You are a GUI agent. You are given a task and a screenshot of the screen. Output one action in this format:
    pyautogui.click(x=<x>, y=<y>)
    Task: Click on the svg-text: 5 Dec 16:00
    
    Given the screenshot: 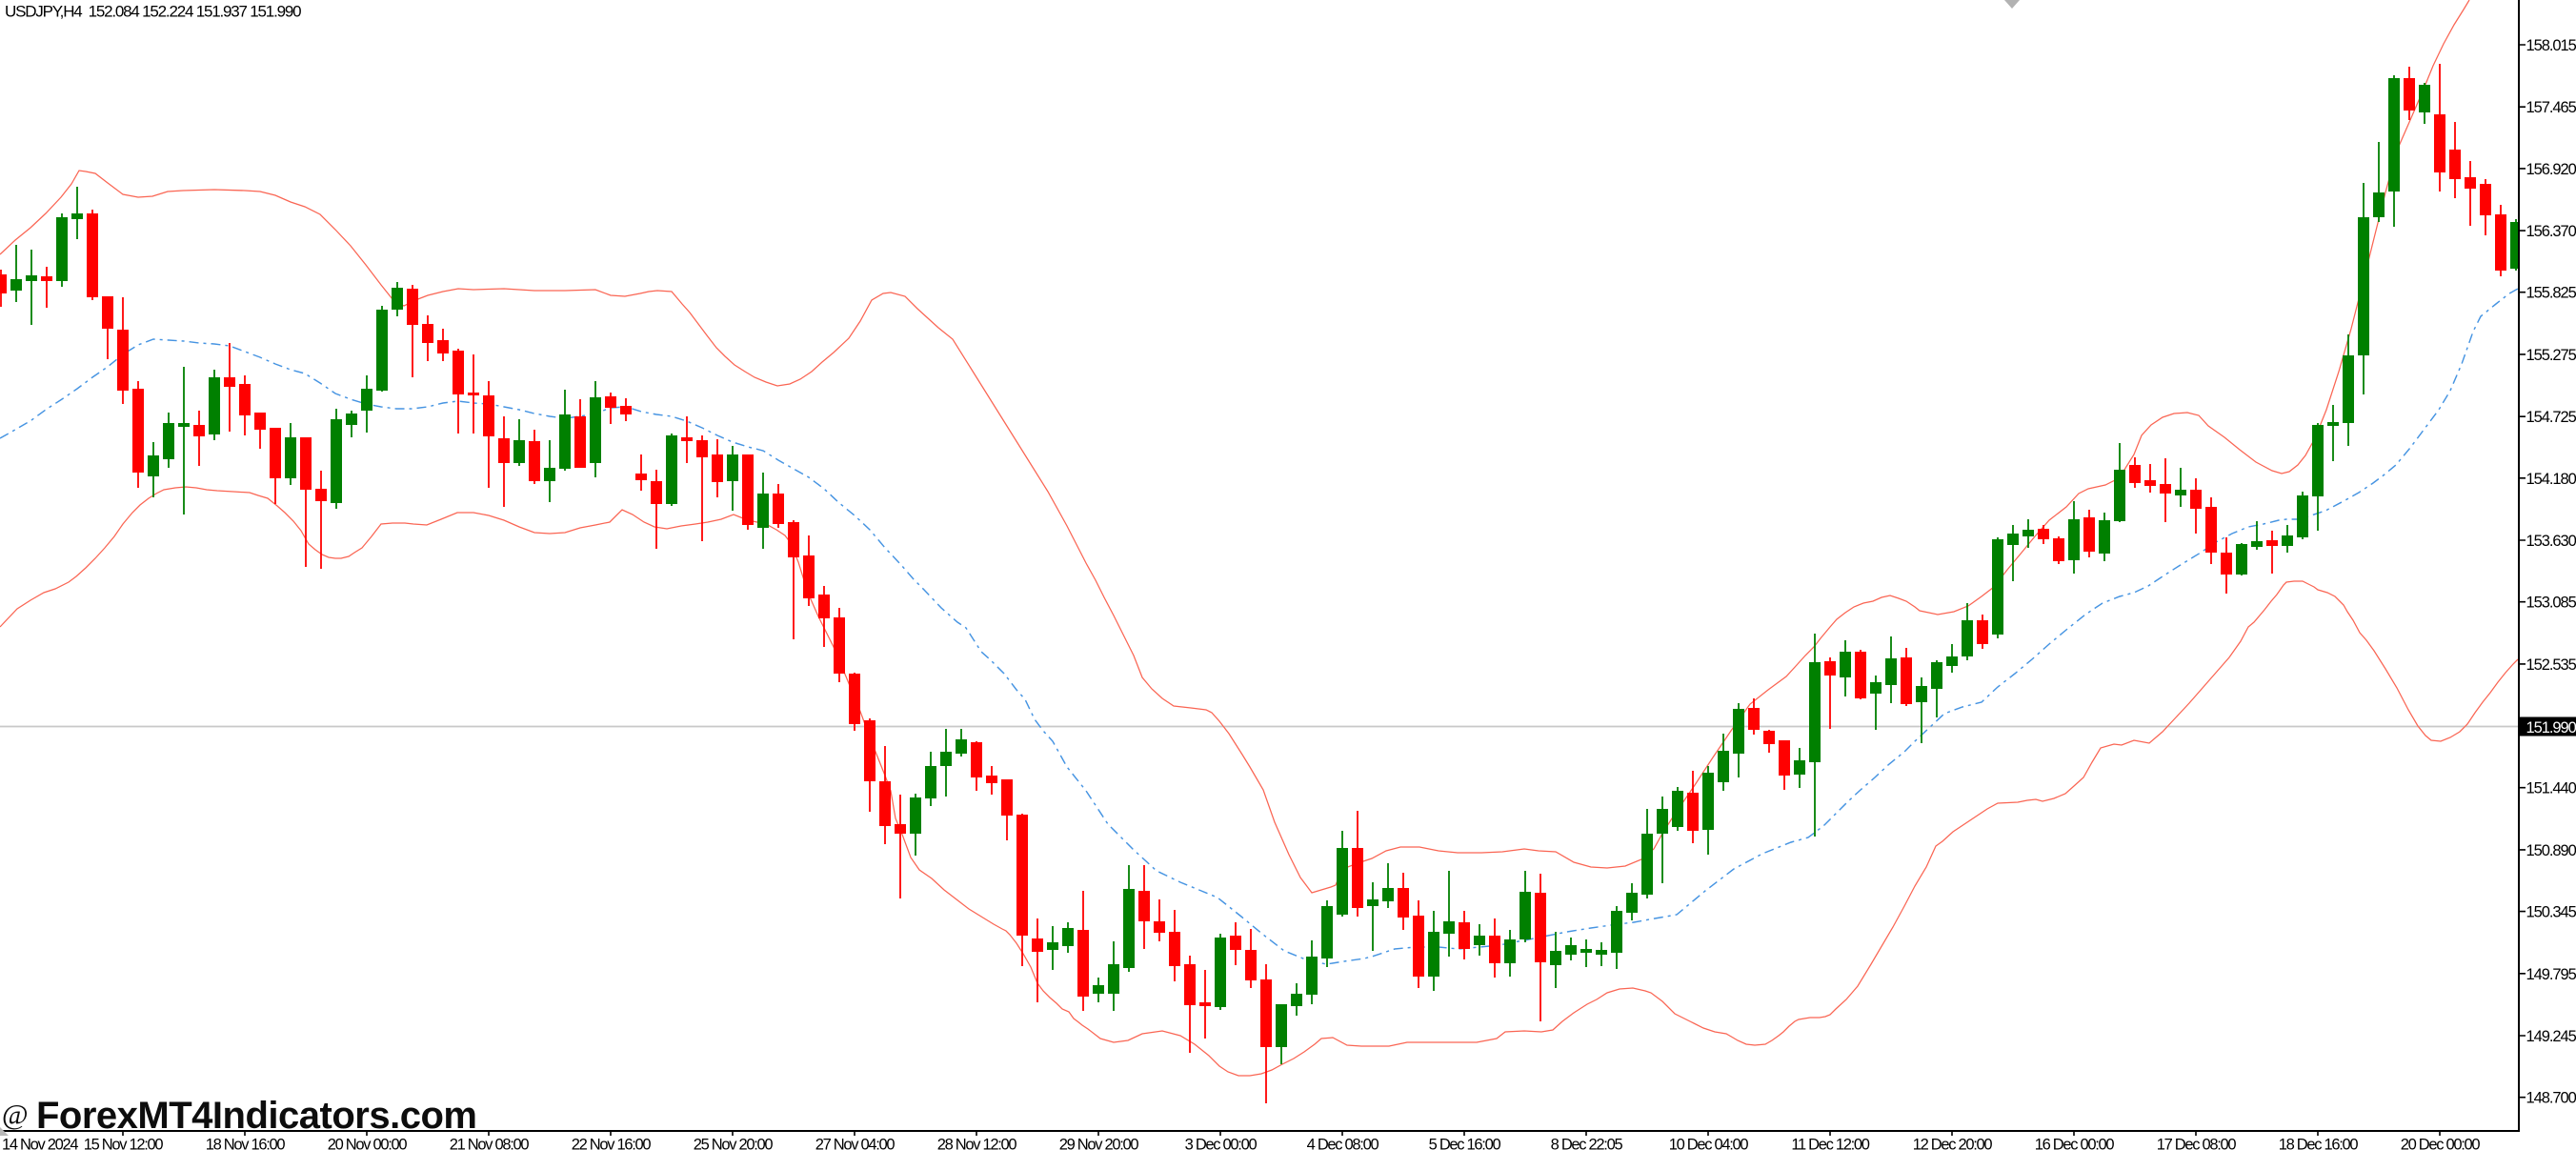 What is the action you would take?
    pyautogui.click(x=1465, y=1144)
    